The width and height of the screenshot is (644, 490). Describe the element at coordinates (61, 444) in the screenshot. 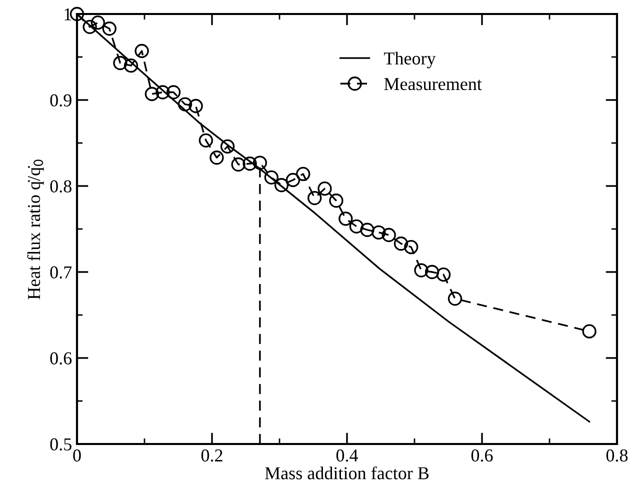

I see `y-tick-label: 0.5` at that location.